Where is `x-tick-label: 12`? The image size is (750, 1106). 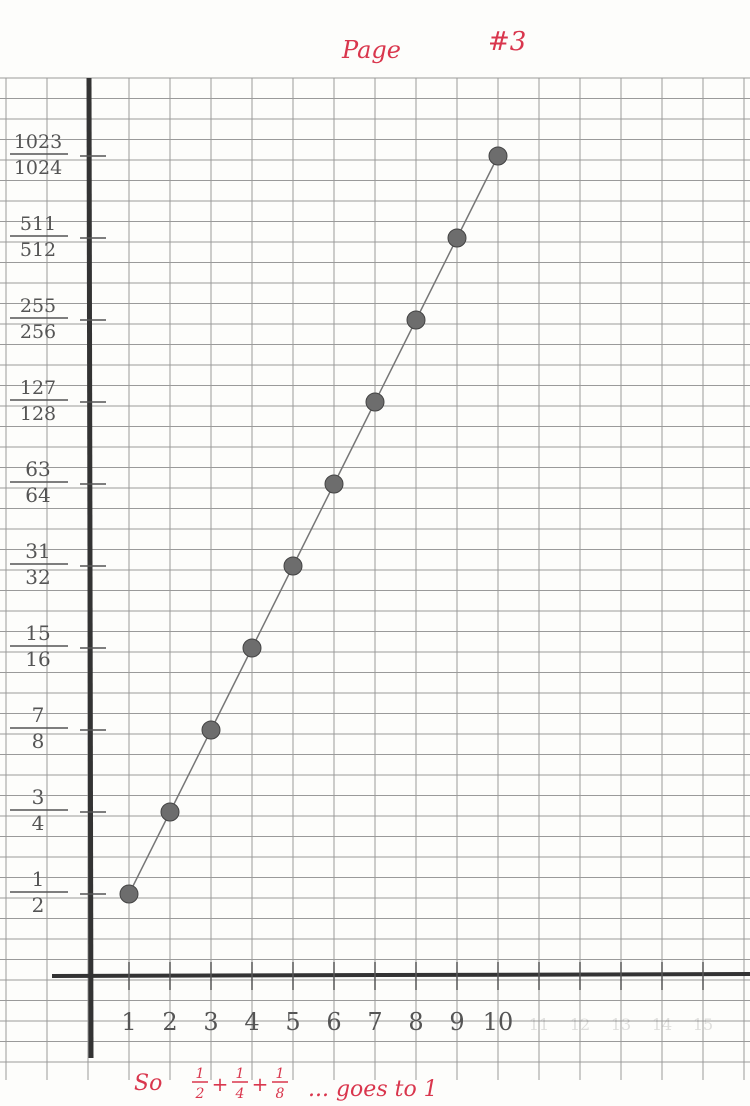 x-tick-label: 12 is located at coordinates (580, 1024).